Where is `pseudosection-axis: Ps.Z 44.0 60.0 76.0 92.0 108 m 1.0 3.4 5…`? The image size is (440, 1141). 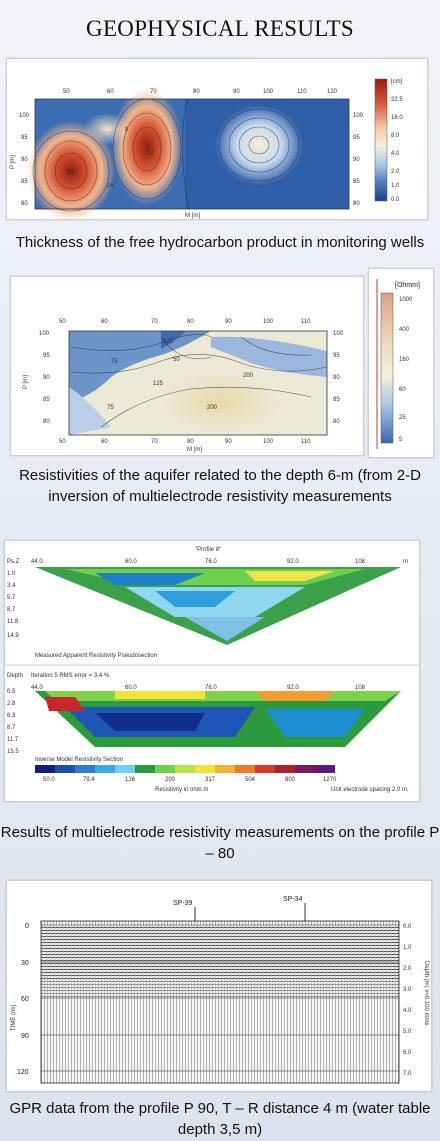 pseudosection-axis: Ps.Z 44.0 60.0 76.0 92.0 108 m 1.0 3.4 5… is located at coordinates (207, 599).